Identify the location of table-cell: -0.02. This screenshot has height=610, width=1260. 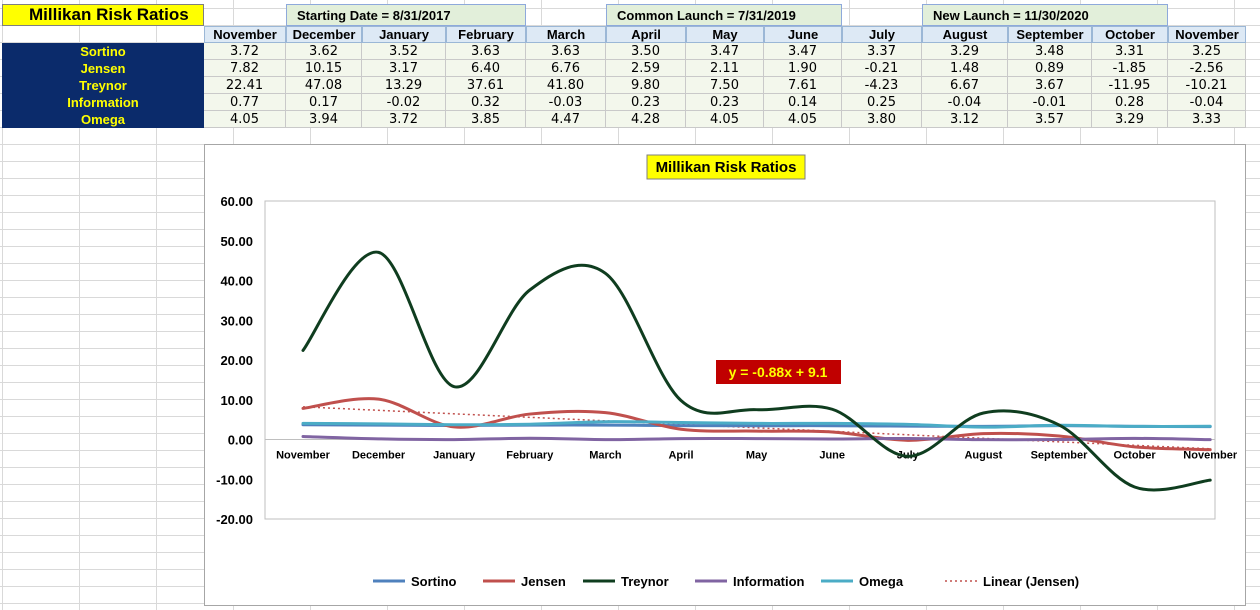
(404, 102).